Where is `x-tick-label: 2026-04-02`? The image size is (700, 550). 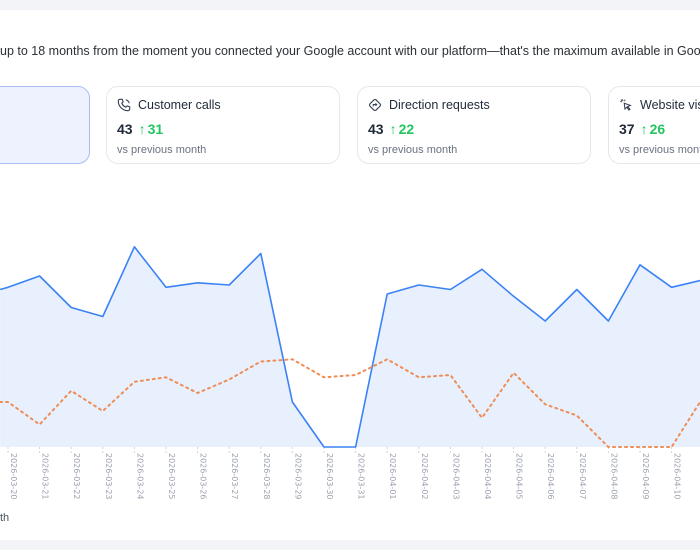
x-tick-label: 2026-04-02 is located at coordinates (424, 476).